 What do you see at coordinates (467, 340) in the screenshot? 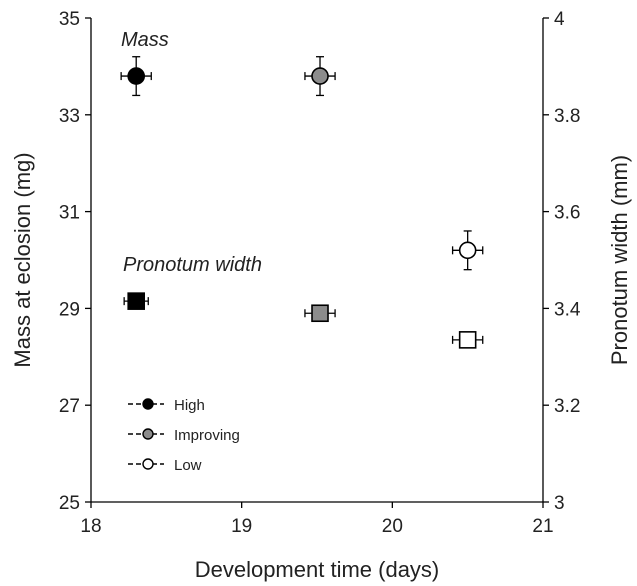
I see `pronotum-point-low` at bounding box center [467, 340].